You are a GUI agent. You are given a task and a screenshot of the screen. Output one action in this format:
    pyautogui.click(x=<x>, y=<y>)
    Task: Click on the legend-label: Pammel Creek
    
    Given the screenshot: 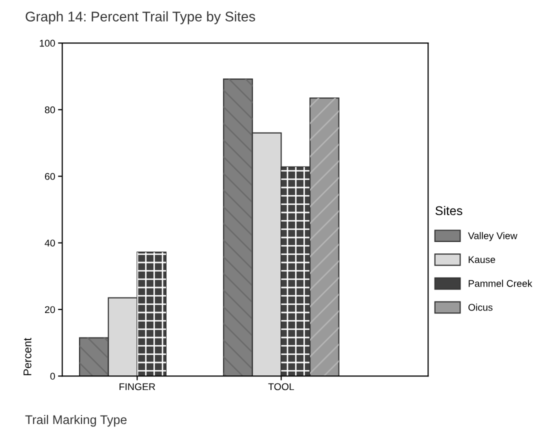 What is the action you would take?
    pyautogui.click(x=500, y=283)
    